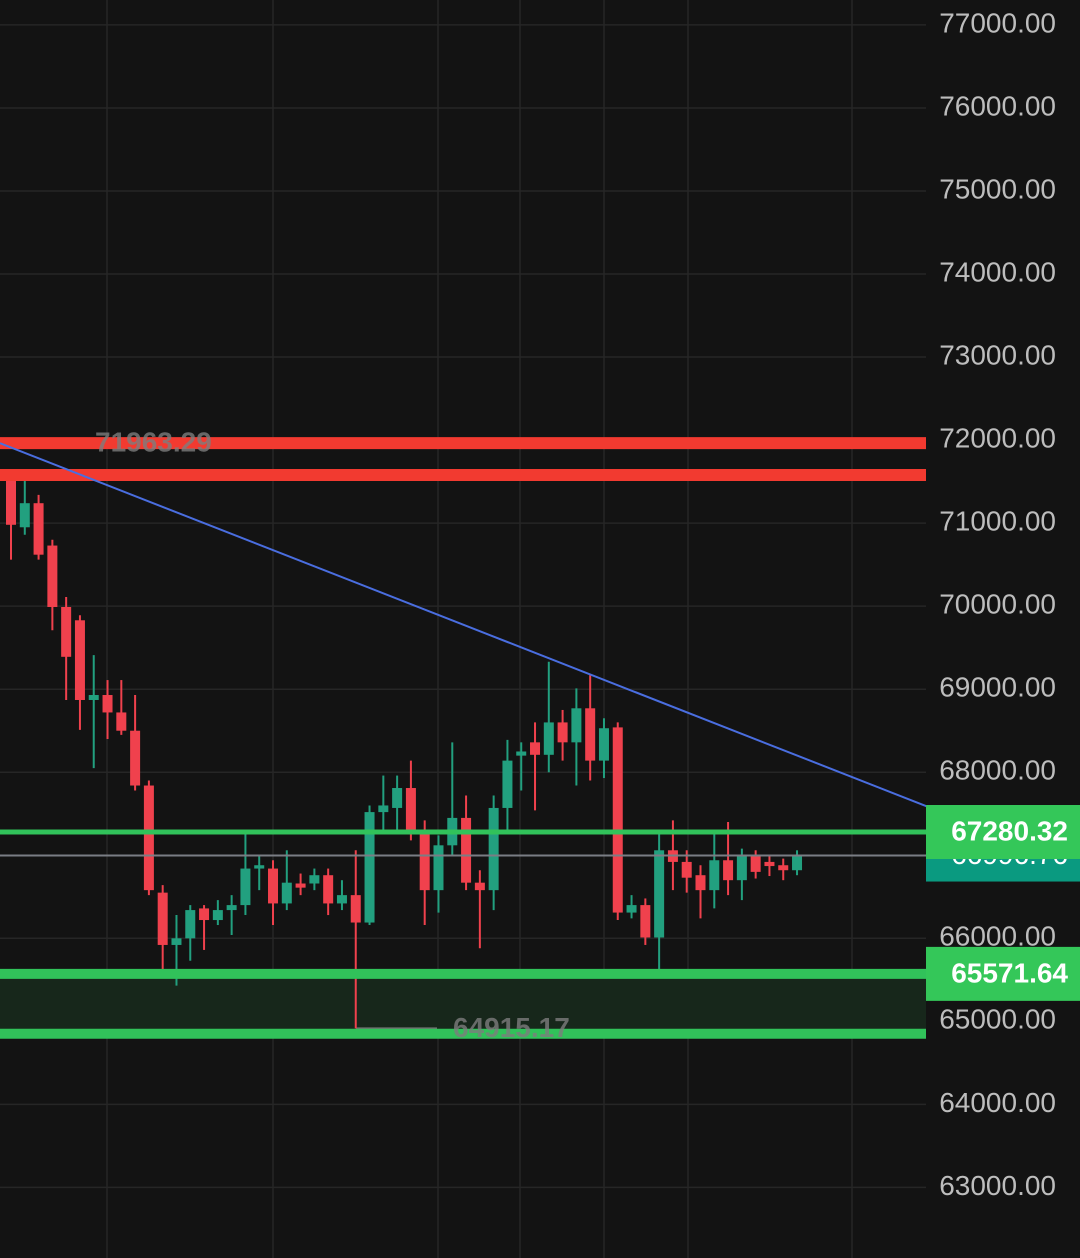  I want to click on high-annotation: 71963.29, so click(153, 442).